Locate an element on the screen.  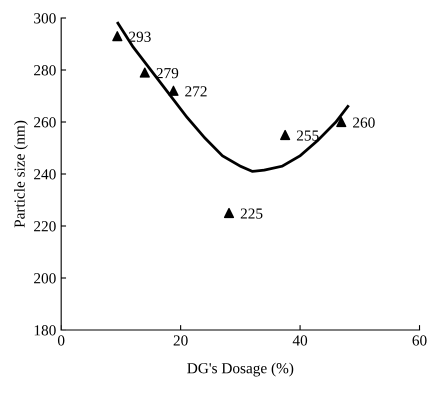
y-tick-label: 200 is located at coordinates (45, 278).